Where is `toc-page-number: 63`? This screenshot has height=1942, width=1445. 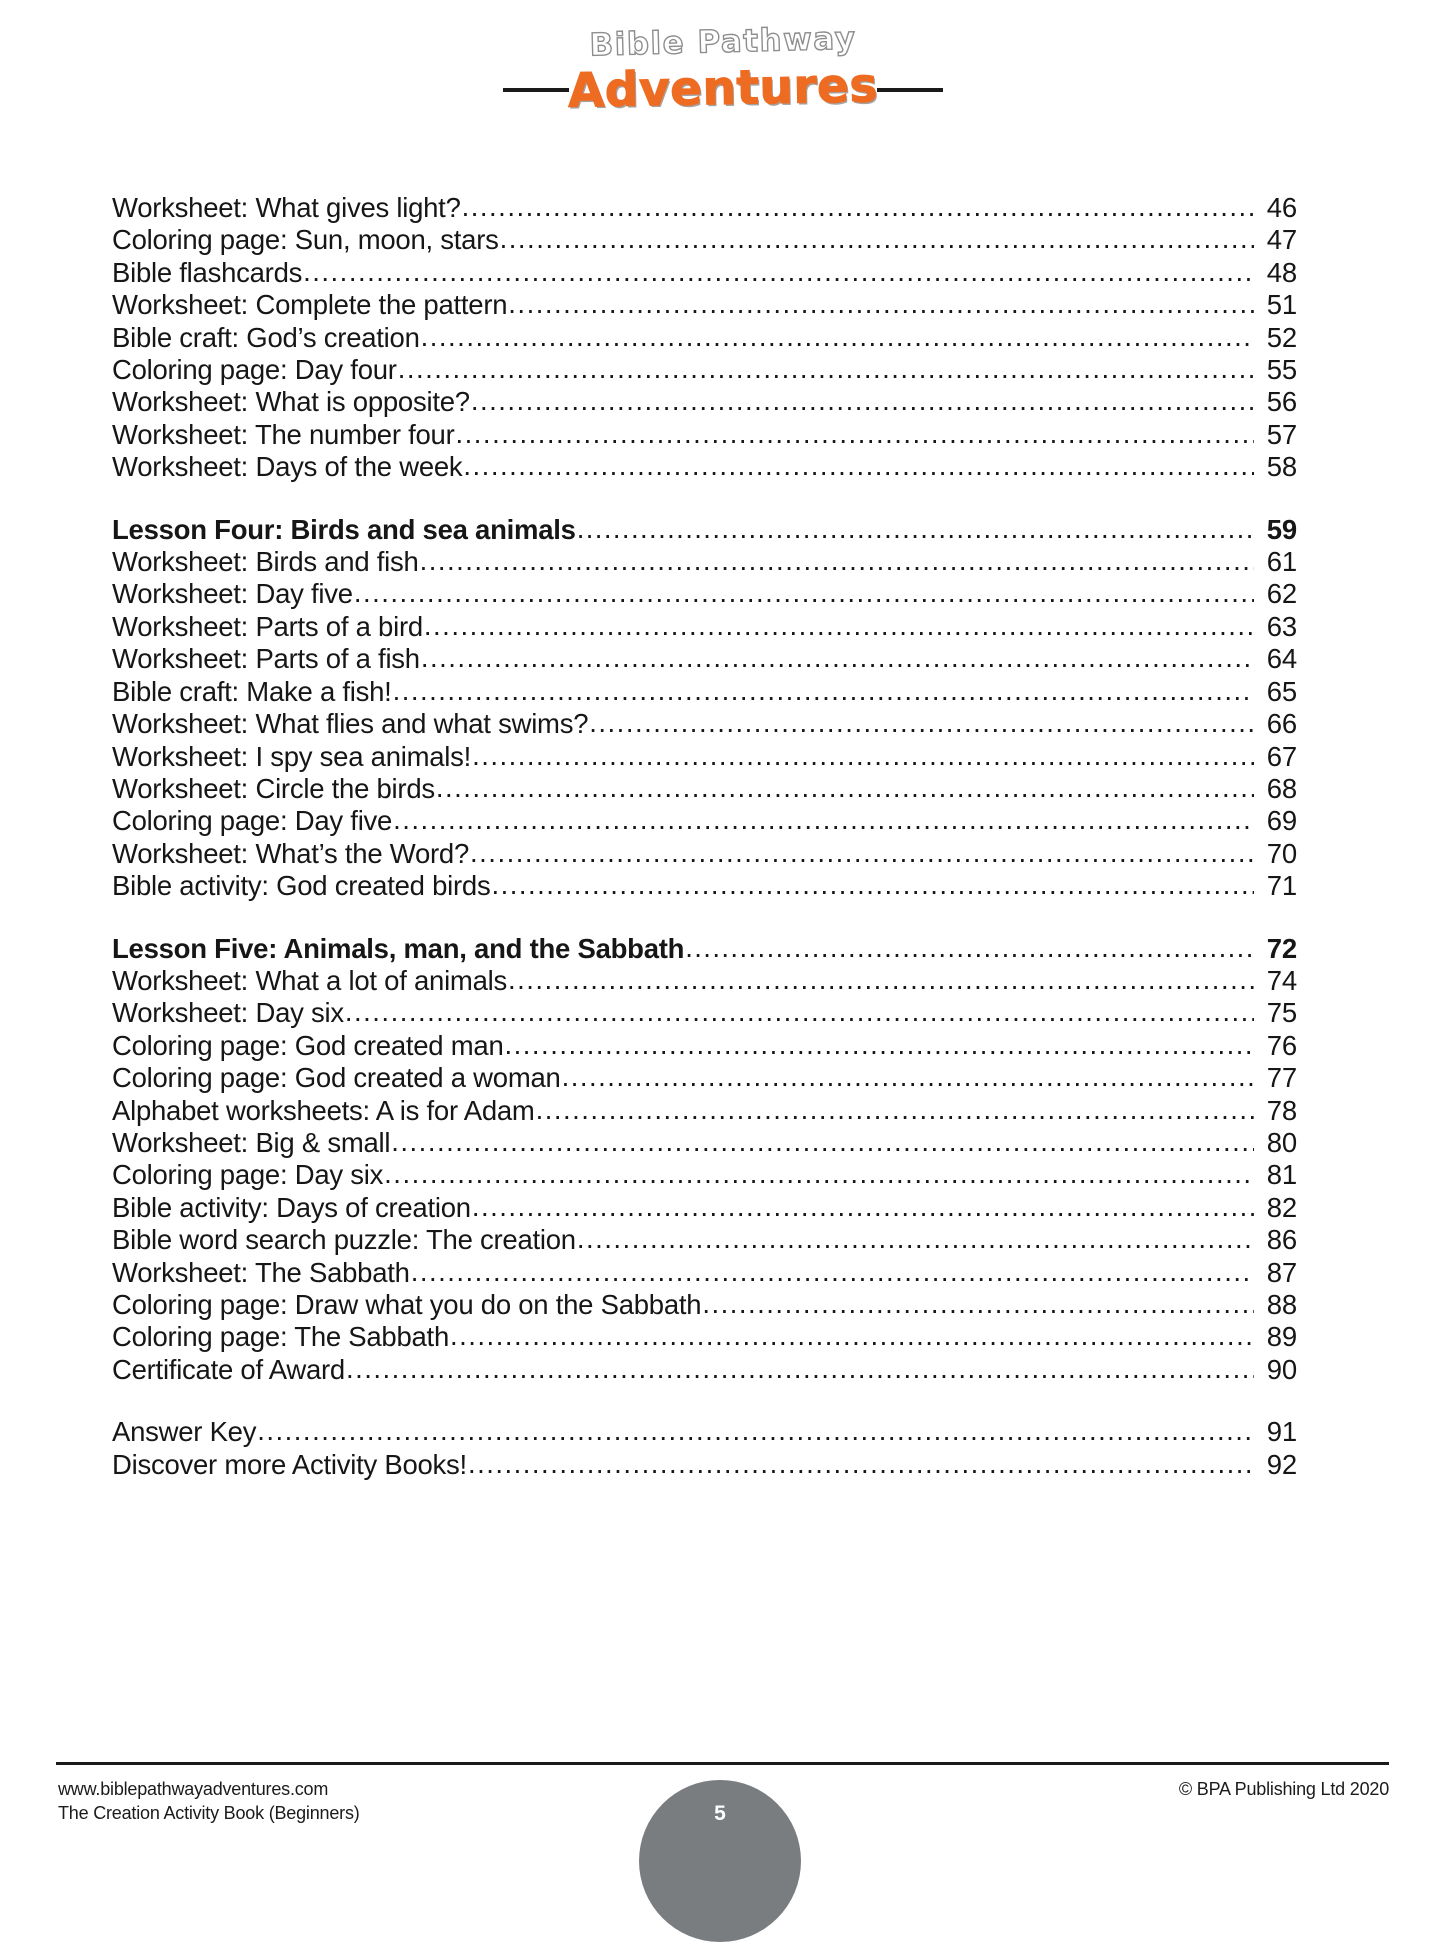
toc-page-number: 63 is located at coordinates (1281, 626).